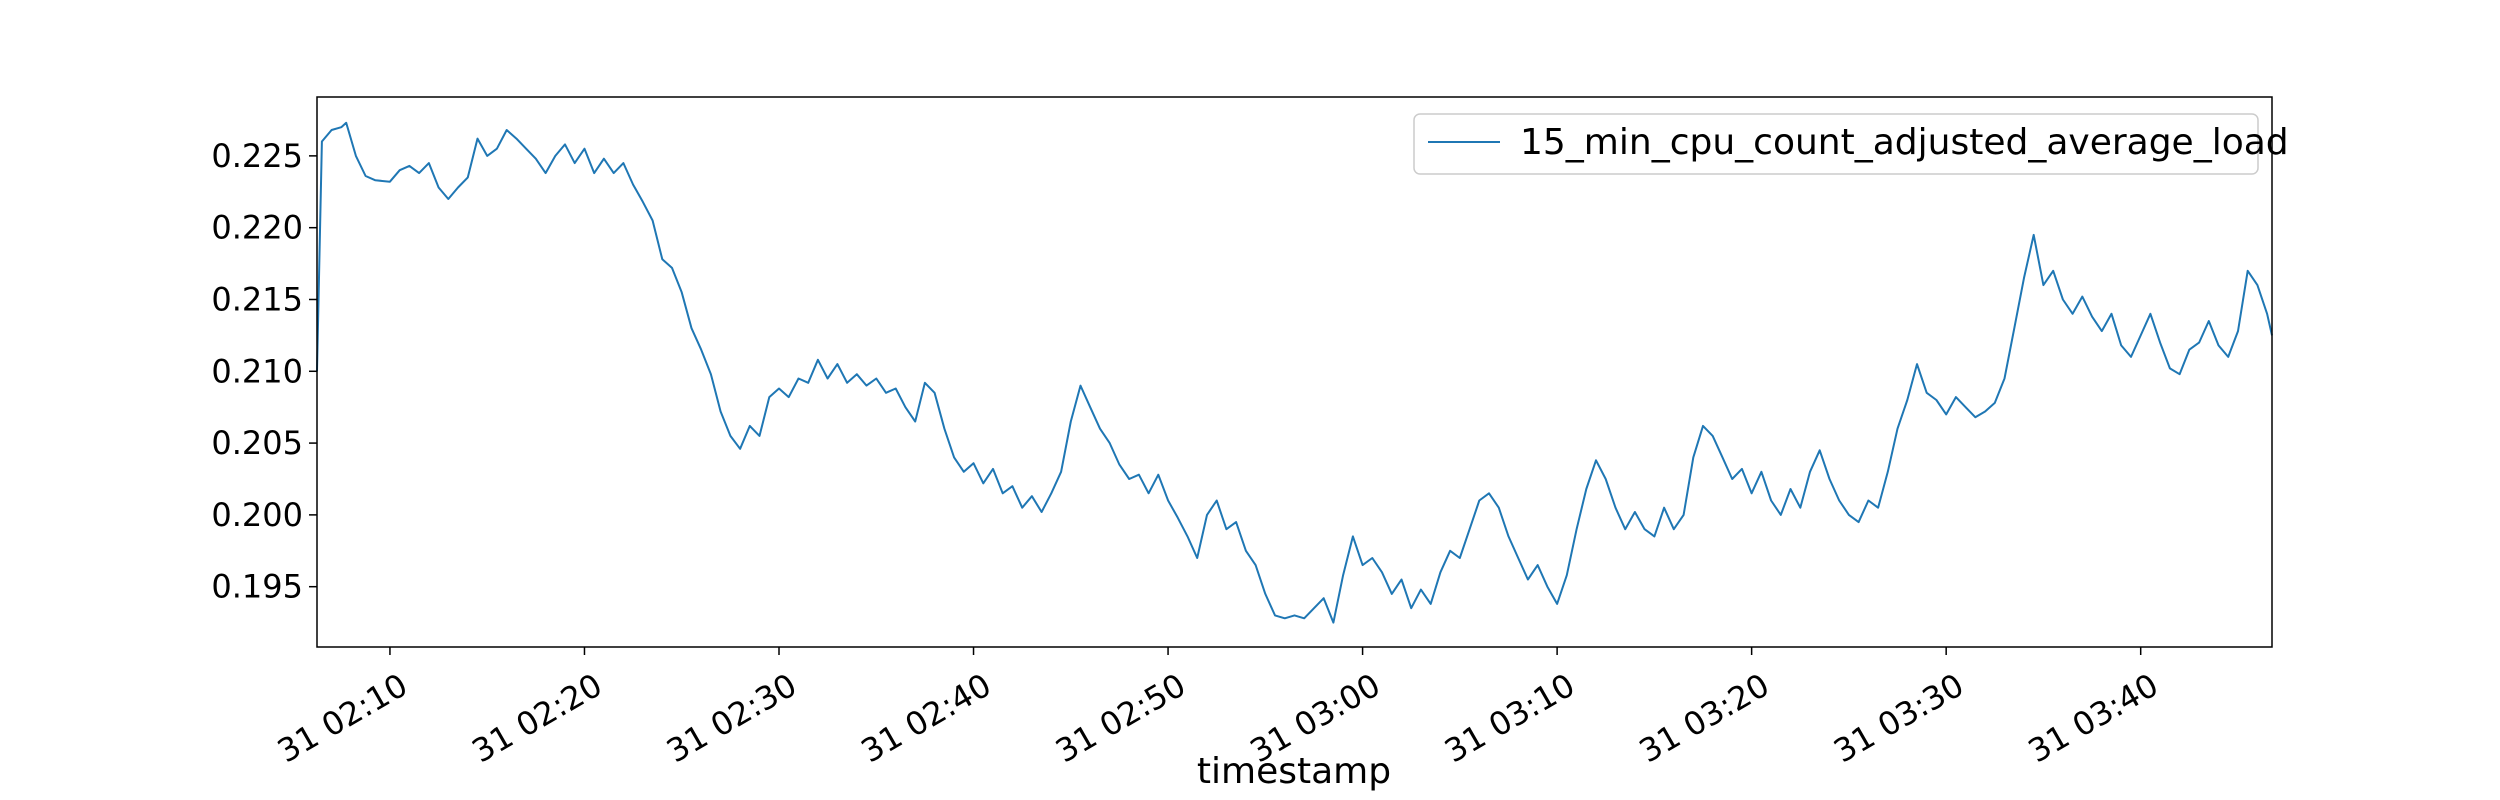 This screenshot has height=800, width=2500. What do you see at coordinates (926, 718) in the screenshot?
I see `x-tick-label: 31 02:40` at bounding box center [926, 718].